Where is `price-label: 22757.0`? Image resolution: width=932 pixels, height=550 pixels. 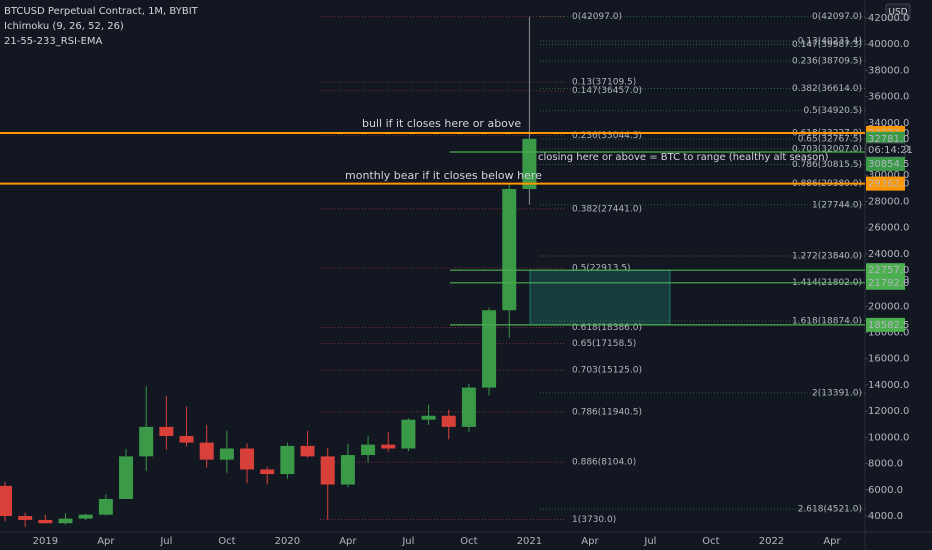
price-label: 22757.0 is located at coordinates (888, 270).